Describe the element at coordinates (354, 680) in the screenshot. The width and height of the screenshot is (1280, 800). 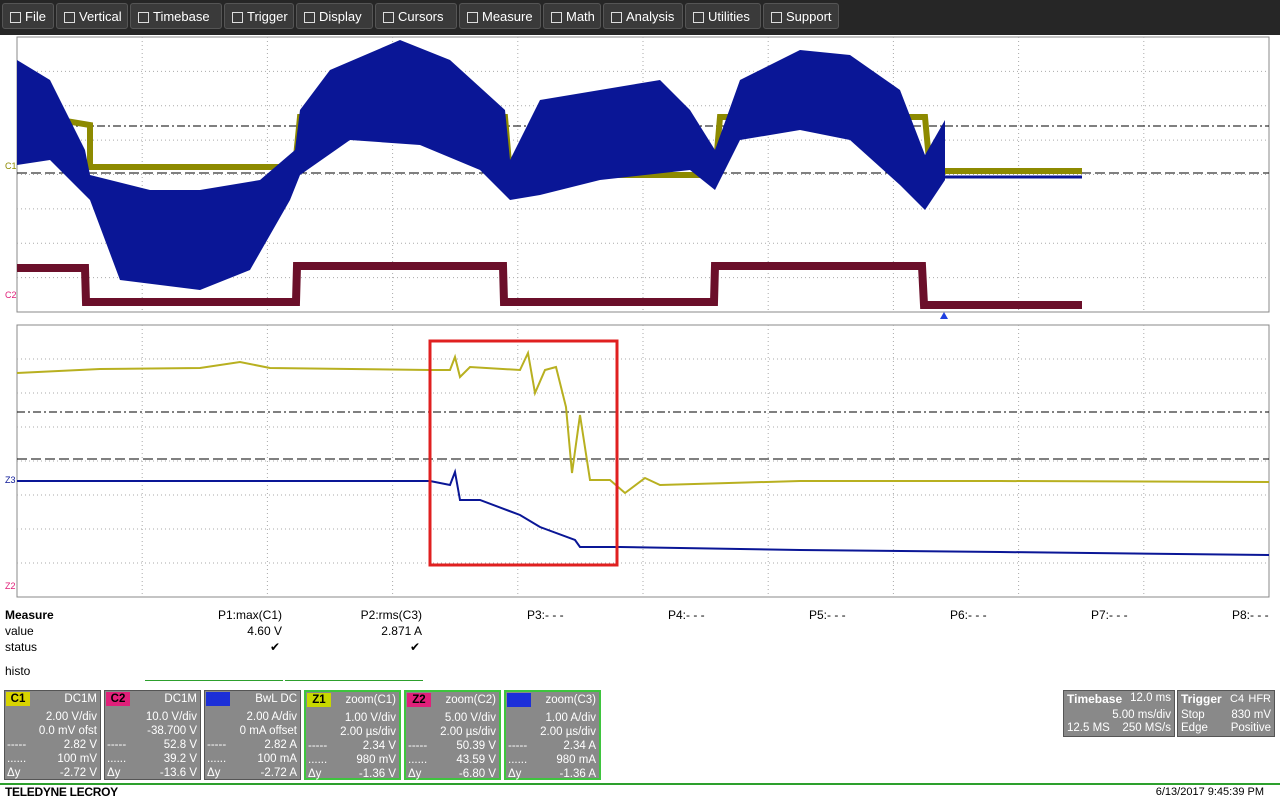
I see `param-underline` at that location.